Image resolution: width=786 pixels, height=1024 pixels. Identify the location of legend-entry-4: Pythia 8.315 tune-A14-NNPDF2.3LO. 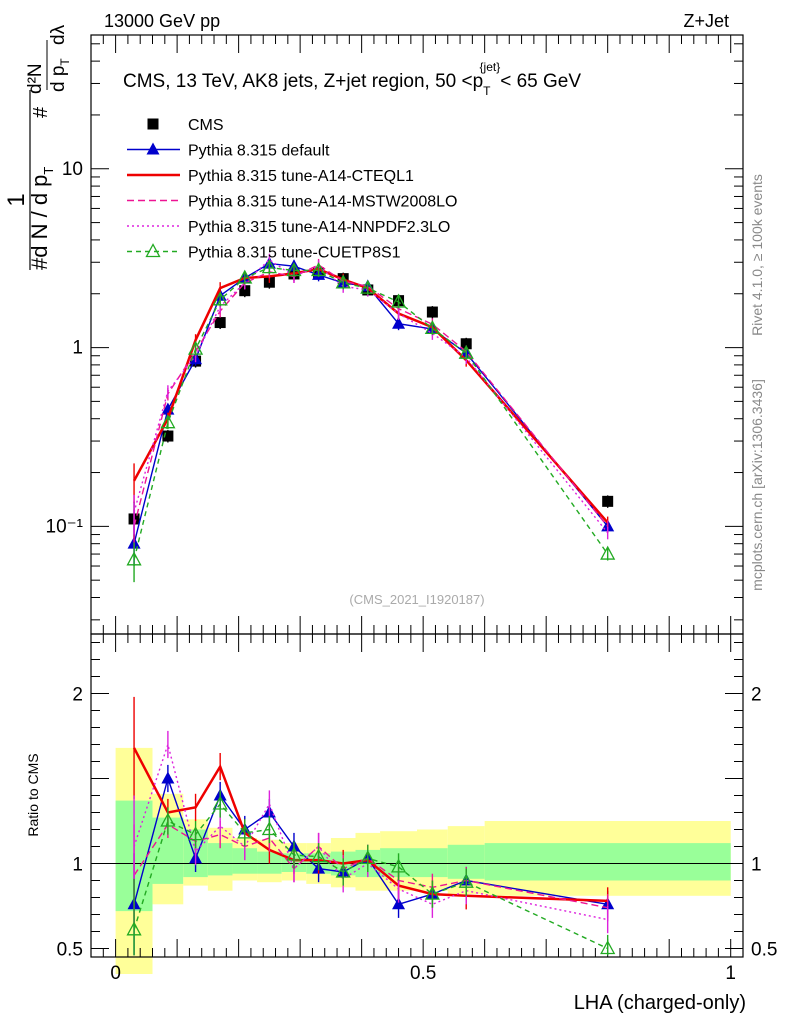
(288, 227).